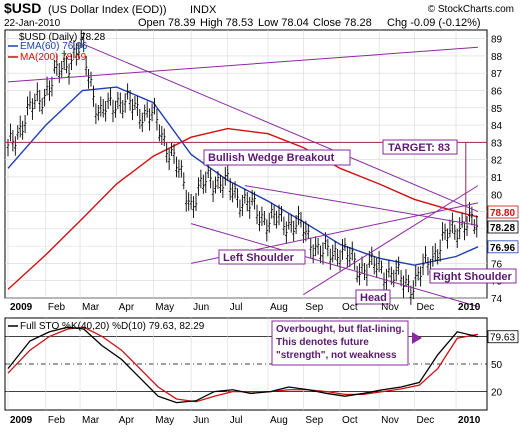 The height and width of the screenshot is (434, 520). What do you see at coordinates (342, 23) in the screenshot?
I see `header-close: Close 78.28` at bounding box center [342, 23].